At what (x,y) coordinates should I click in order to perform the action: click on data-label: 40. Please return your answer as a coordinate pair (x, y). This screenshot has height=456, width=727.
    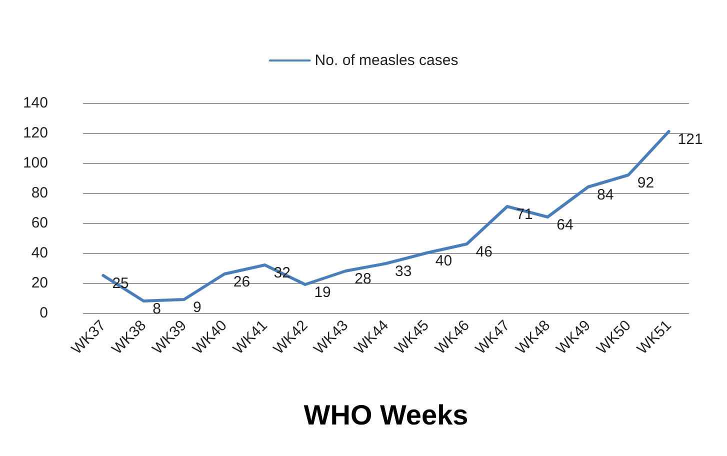
    Looking at the image, I should click on (443, 261).